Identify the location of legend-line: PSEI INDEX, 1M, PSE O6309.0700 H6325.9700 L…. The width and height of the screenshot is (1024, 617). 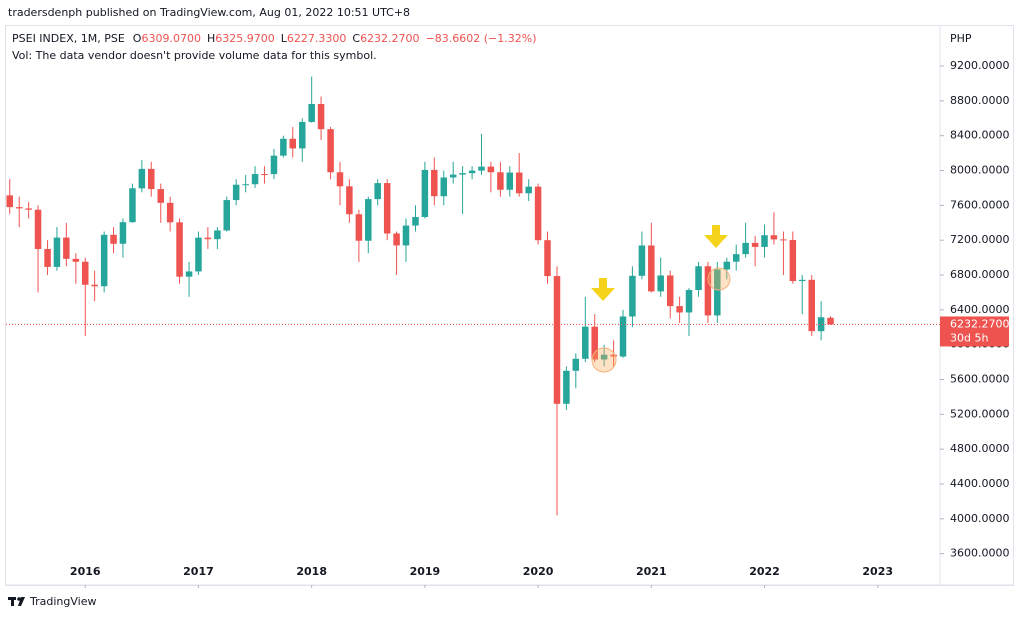
(274, 38).